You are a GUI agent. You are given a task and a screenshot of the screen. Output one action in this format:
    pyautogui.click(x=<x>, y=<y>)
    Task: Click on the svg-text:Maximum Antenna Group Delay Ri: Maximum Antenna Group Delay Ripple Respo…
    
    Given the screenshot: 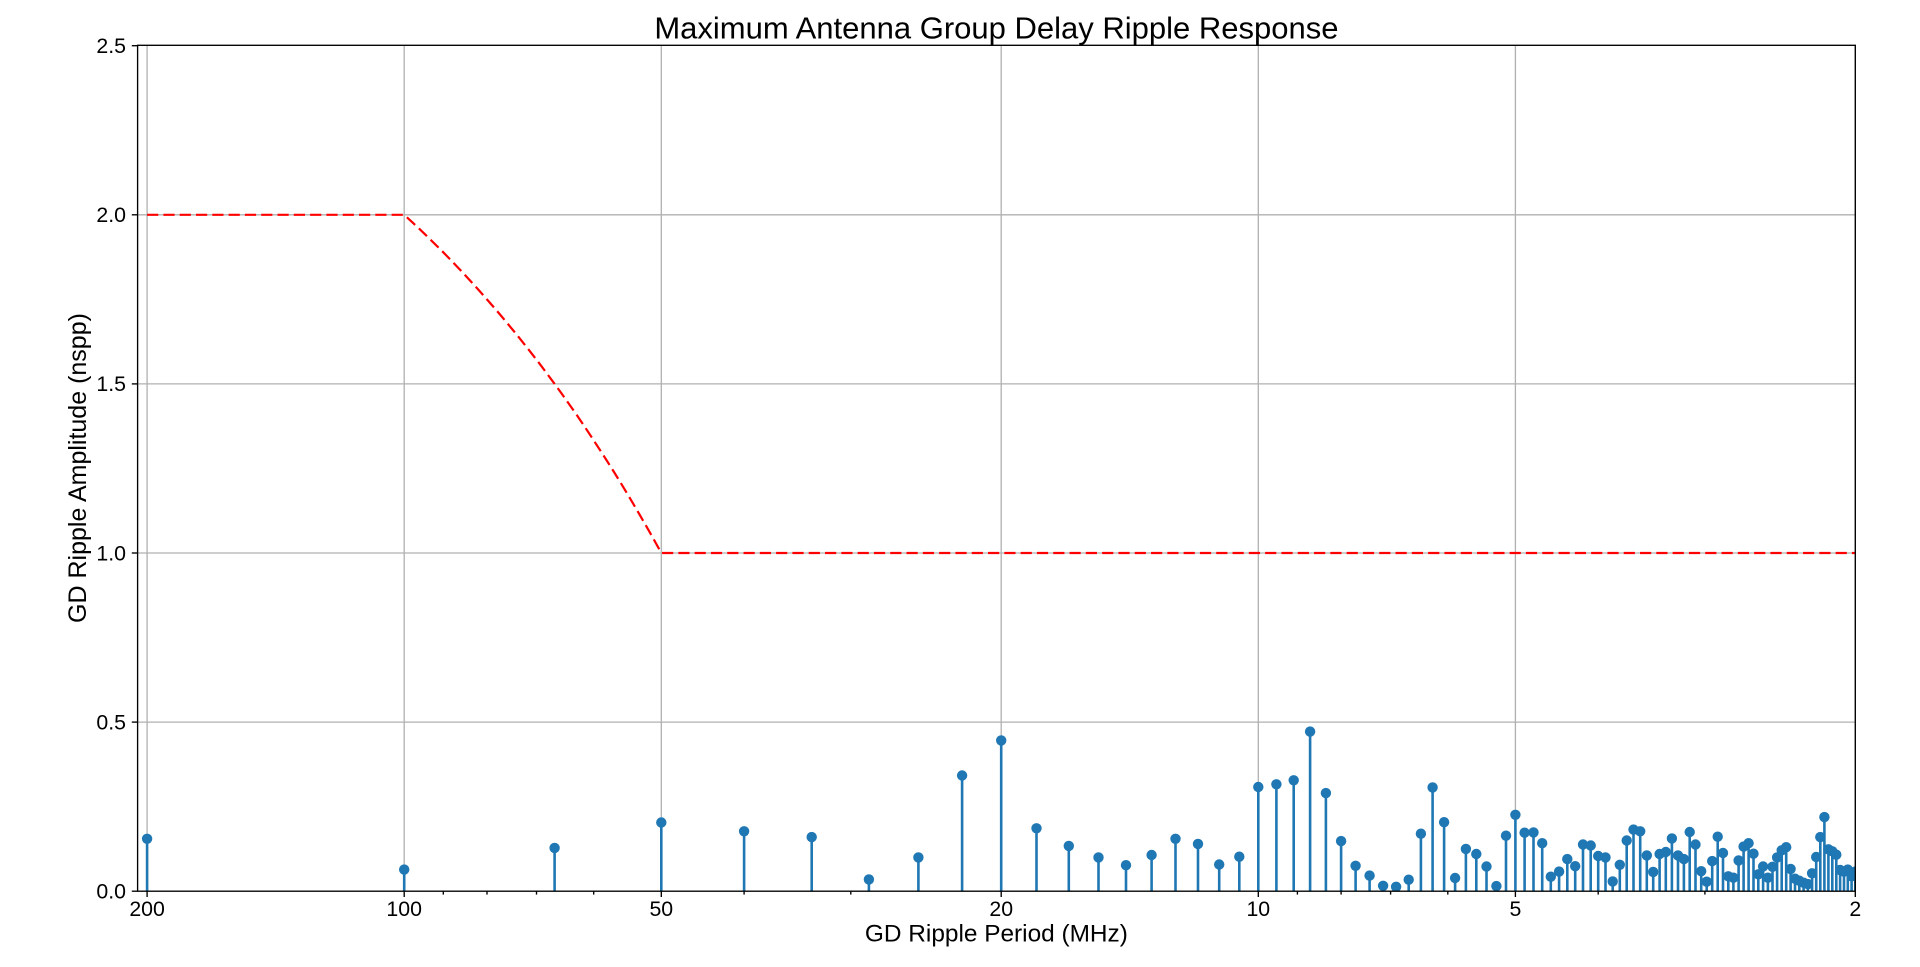 What is the action you would take?
    pyautogui.click(x=996, y=27)
    